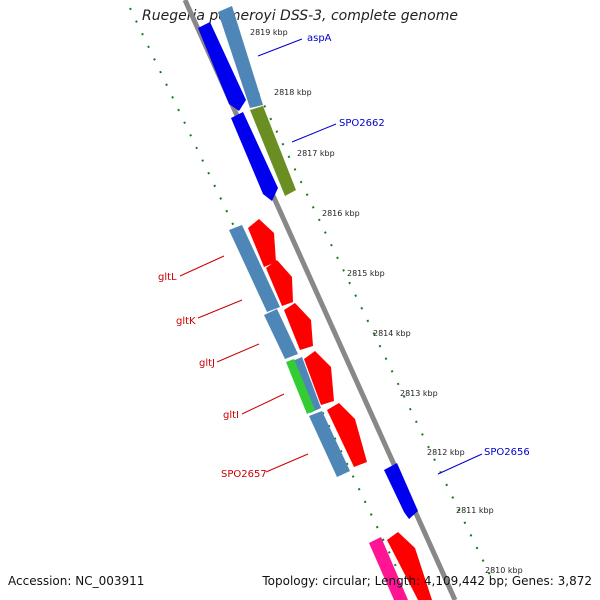  I want to click on leader-gltk, so click(220, 309).